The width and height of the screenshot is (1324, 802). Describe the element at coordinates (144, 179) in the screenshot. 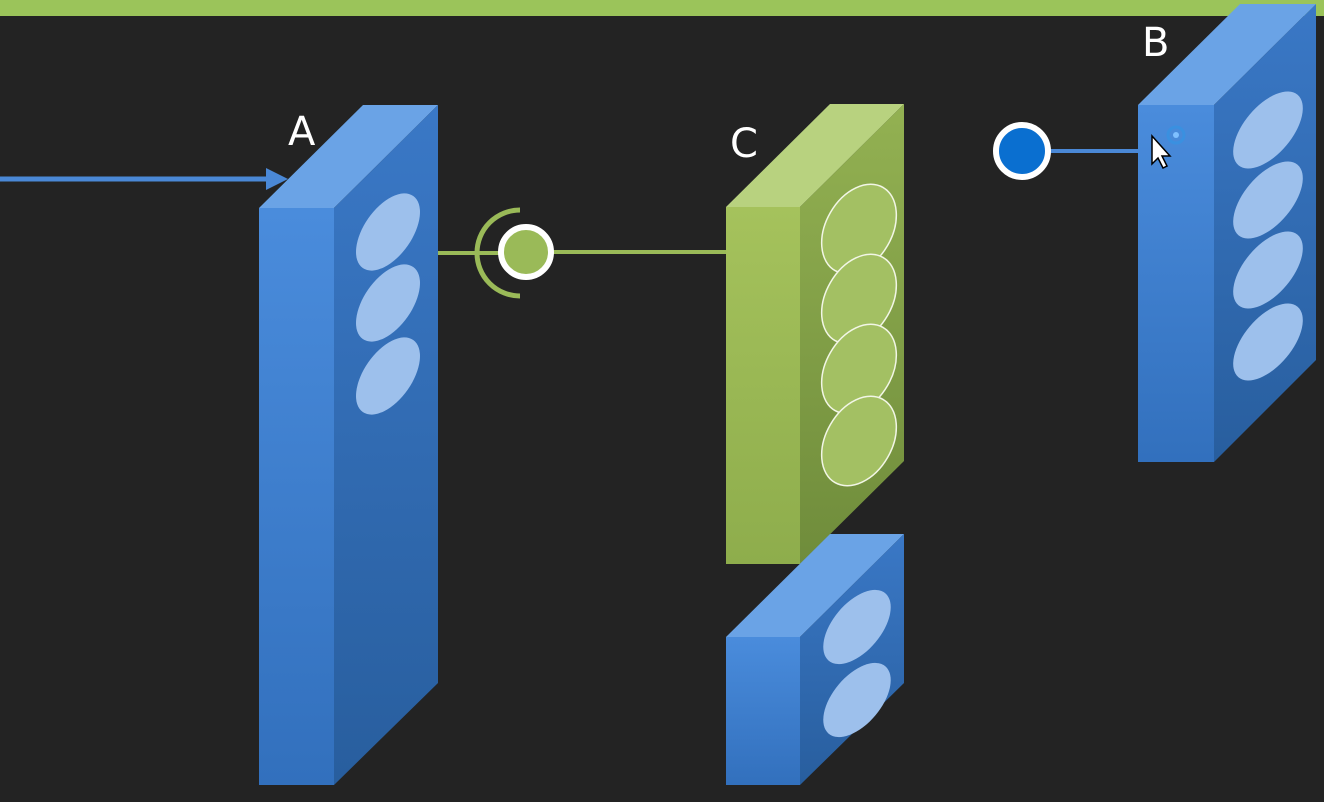

I see `input-arrow` at that location.